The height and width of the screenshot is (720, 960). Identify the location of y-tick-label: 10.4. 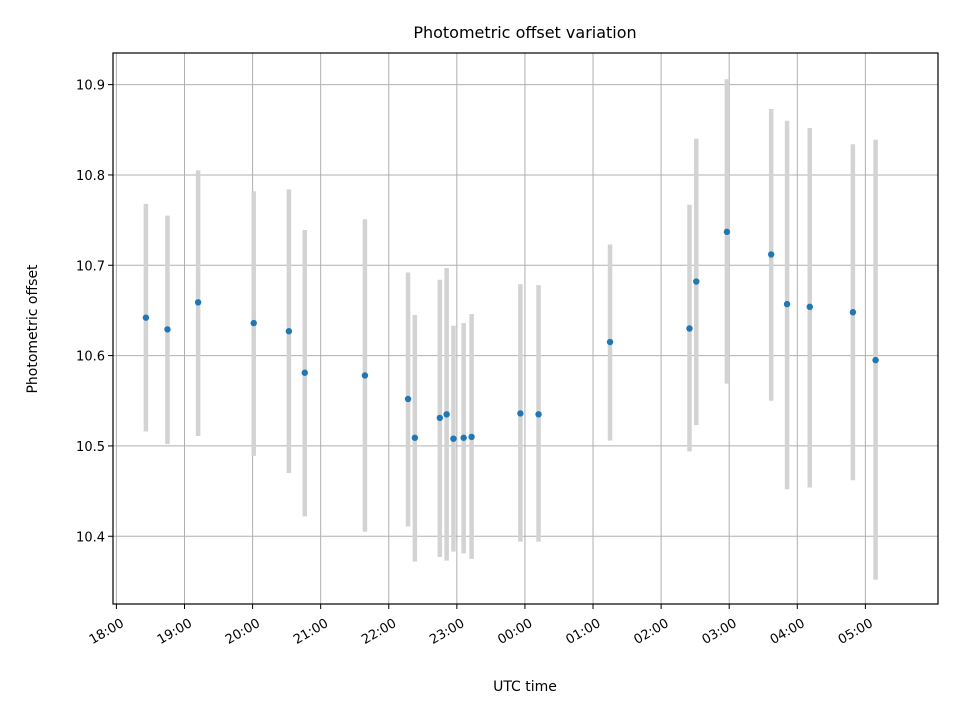
(90, 537).